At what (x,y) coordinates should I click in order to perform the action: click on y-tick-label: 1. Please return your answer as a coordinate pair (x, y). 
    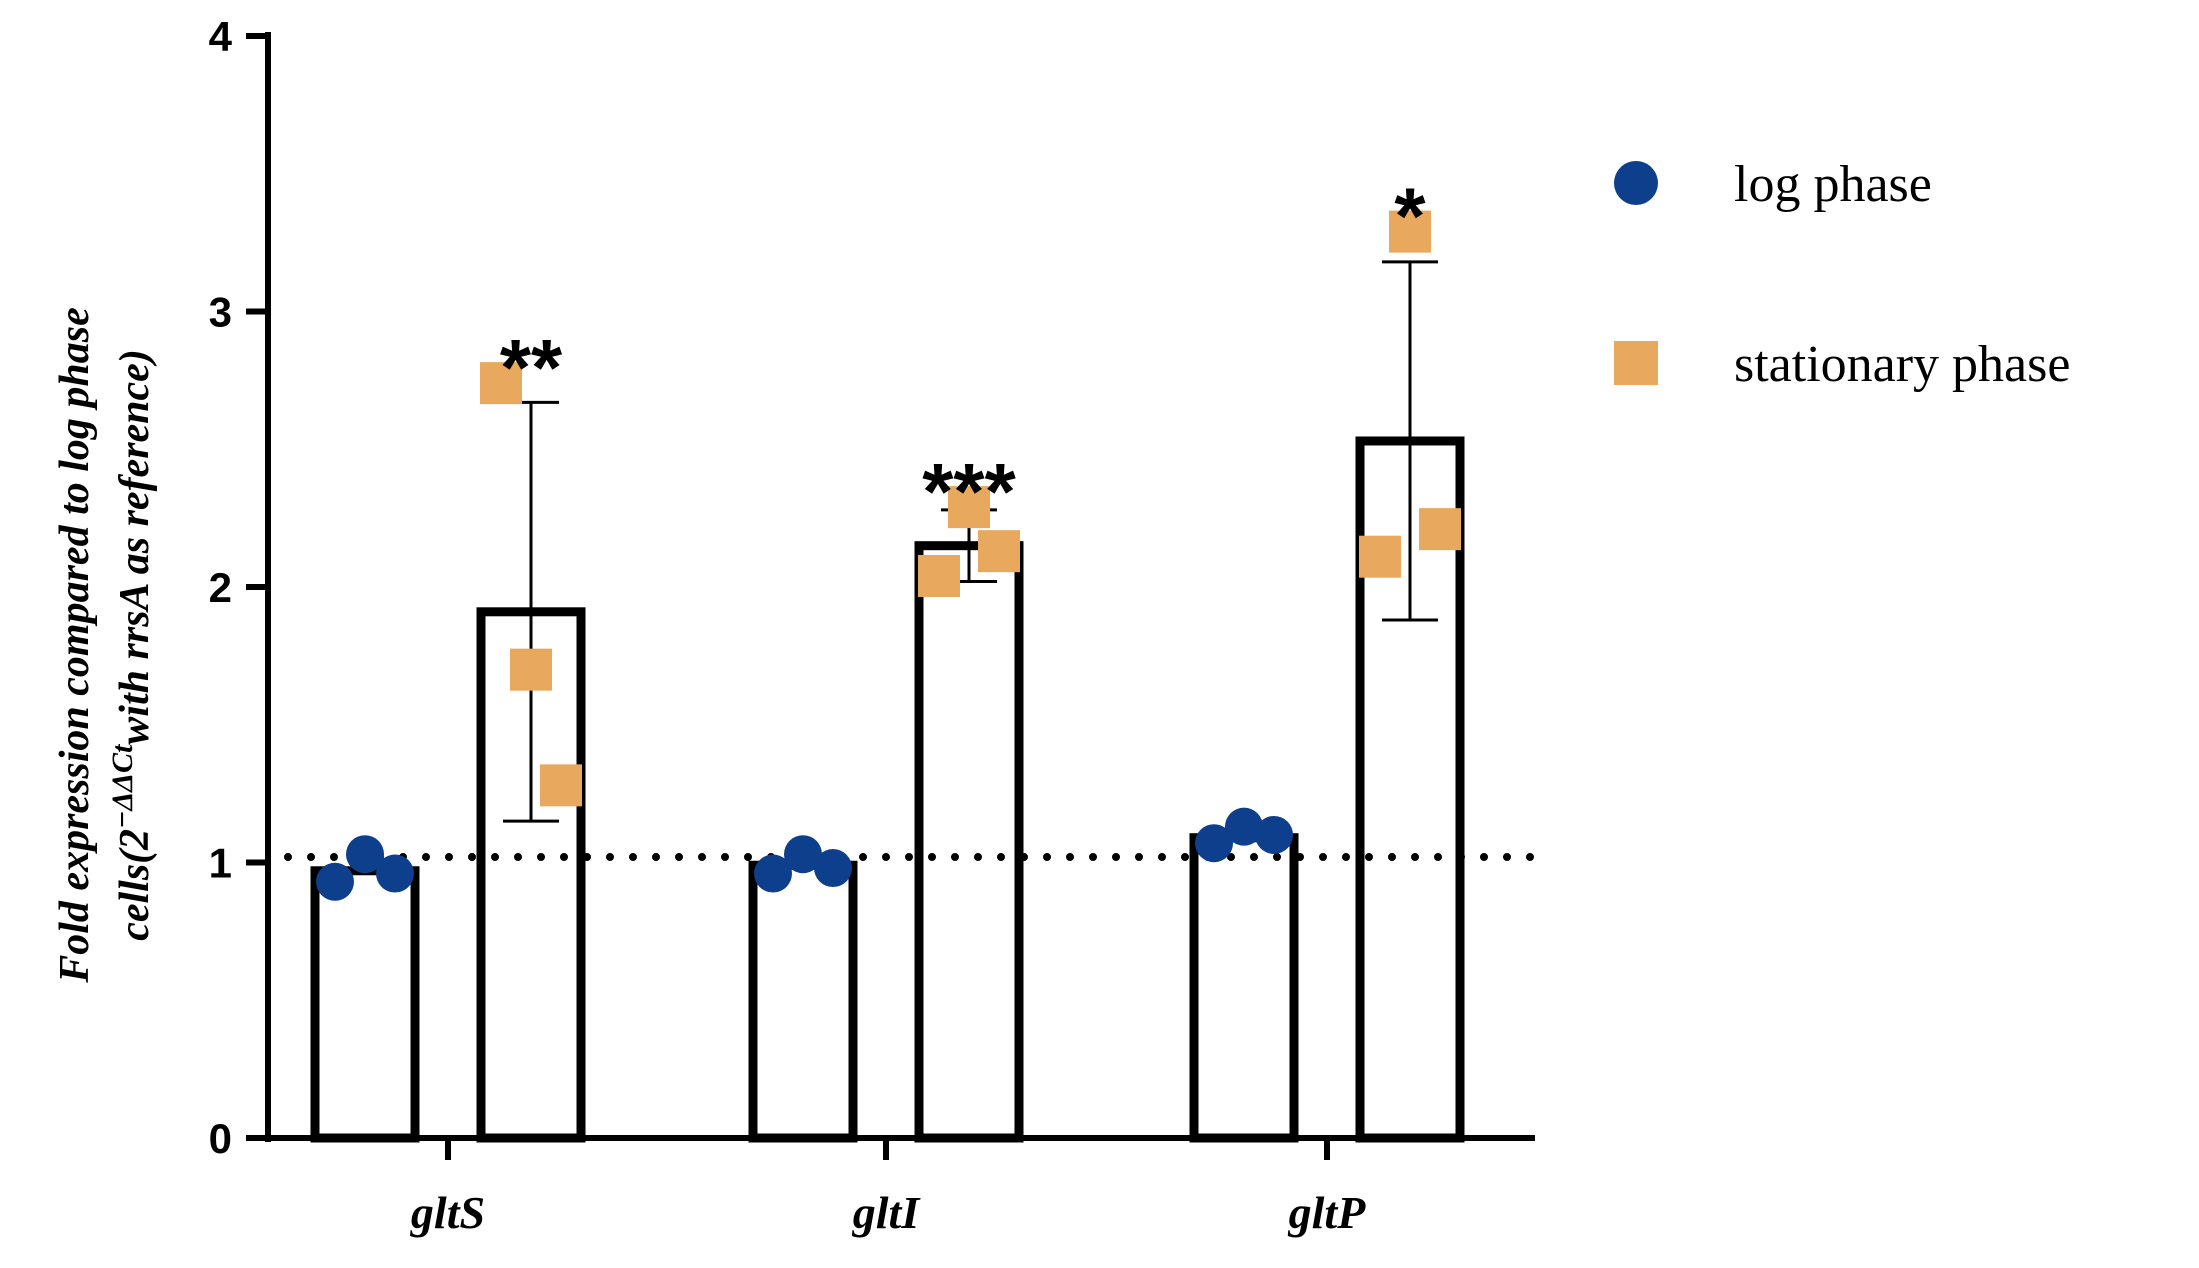
    Looking at the image, I should click on (220, 863).